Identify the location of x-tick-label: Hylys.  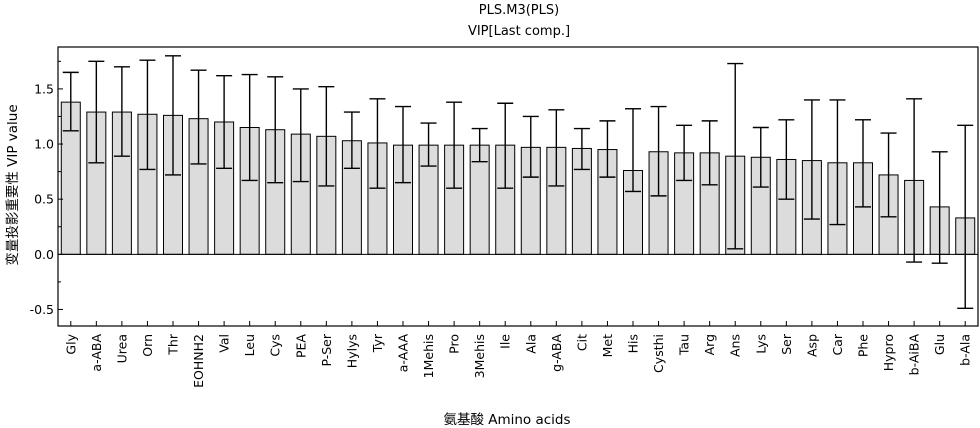
(351, 351).